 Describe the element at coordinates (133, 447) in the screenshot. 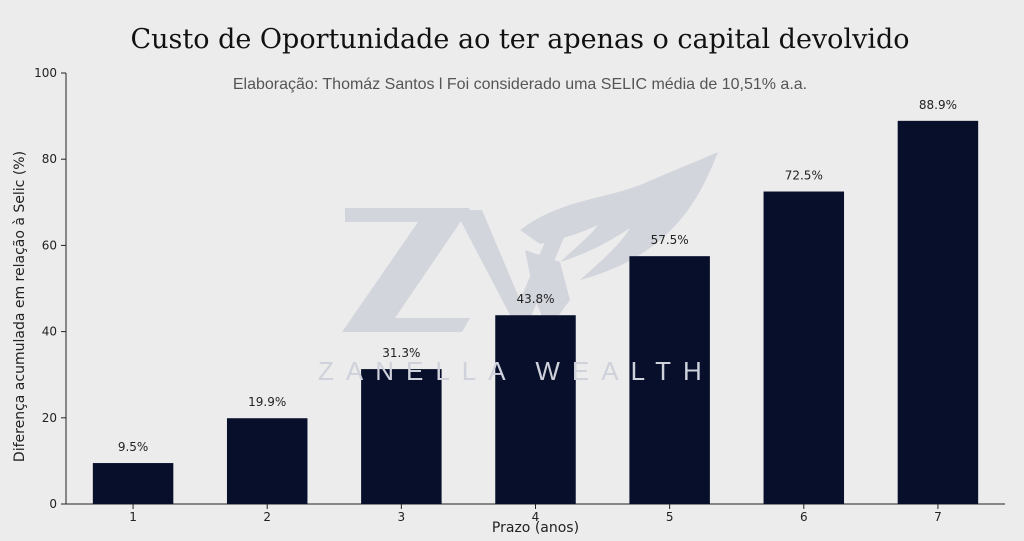

I see `data-label: 9.5%` at that location.